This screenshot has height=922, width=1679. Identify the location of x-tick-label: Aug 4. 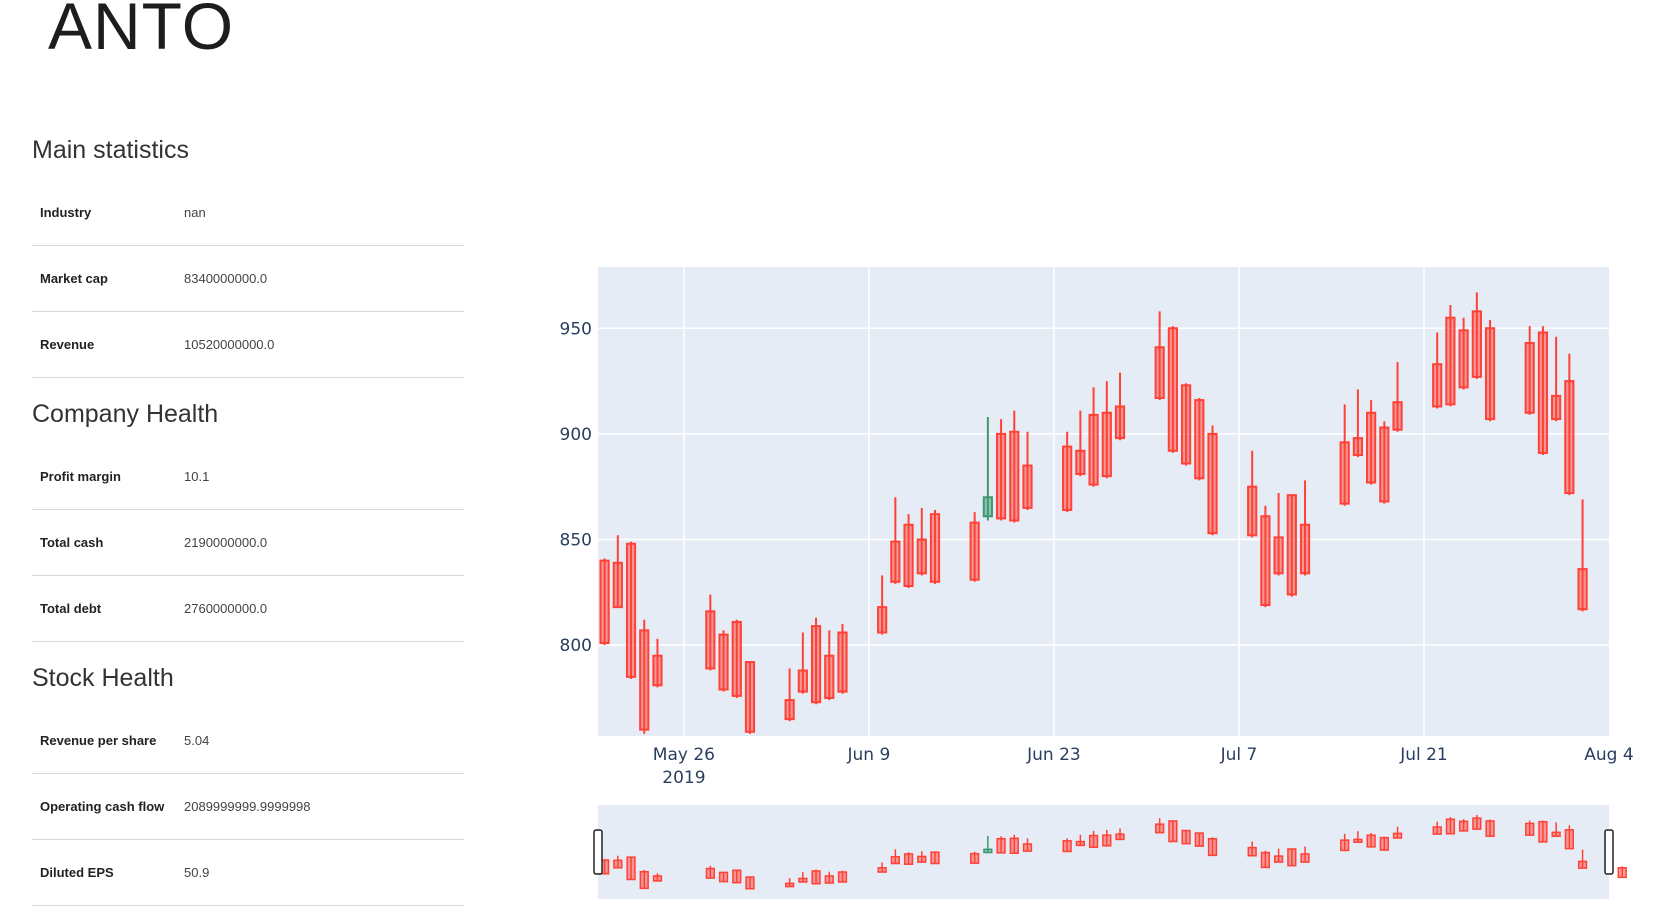
(1608, 755).